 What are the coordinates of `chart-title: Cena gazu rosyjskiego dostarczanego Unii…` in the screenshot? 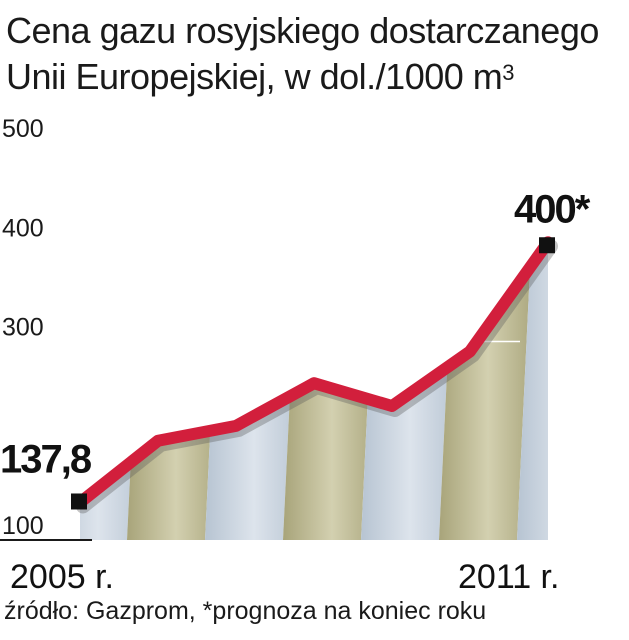 It's located at (316, 54).